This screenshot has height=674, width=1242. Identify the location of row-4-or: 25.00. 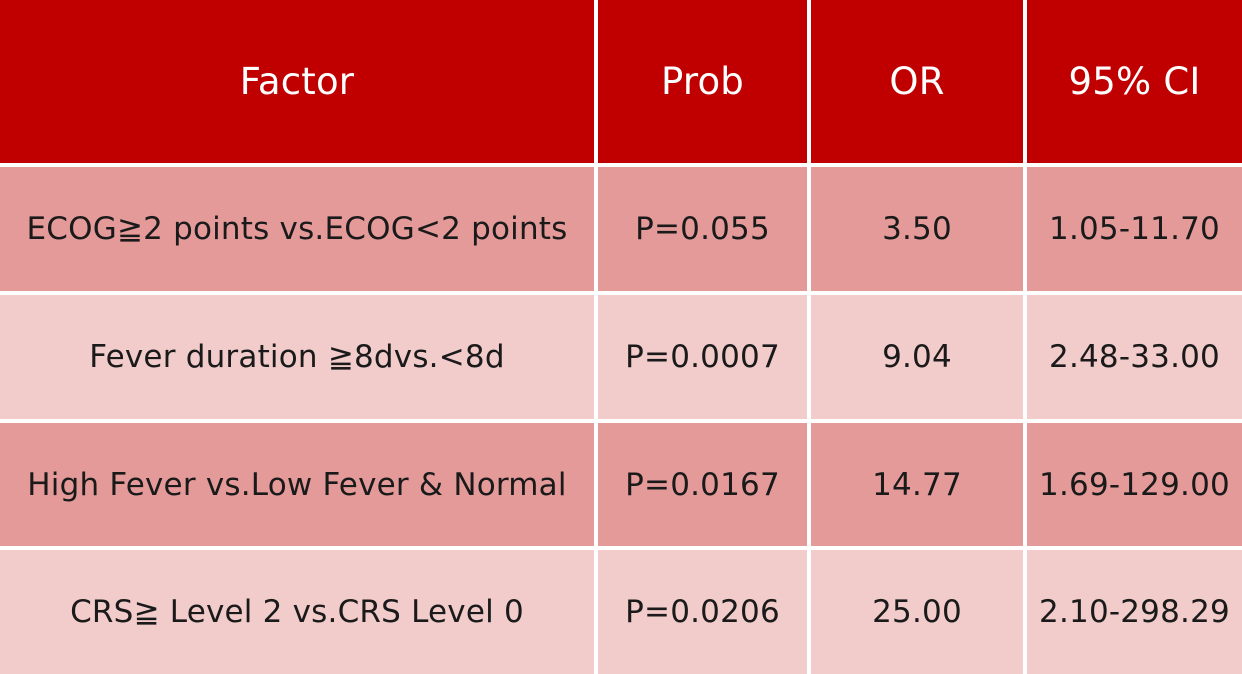
(917, 612).